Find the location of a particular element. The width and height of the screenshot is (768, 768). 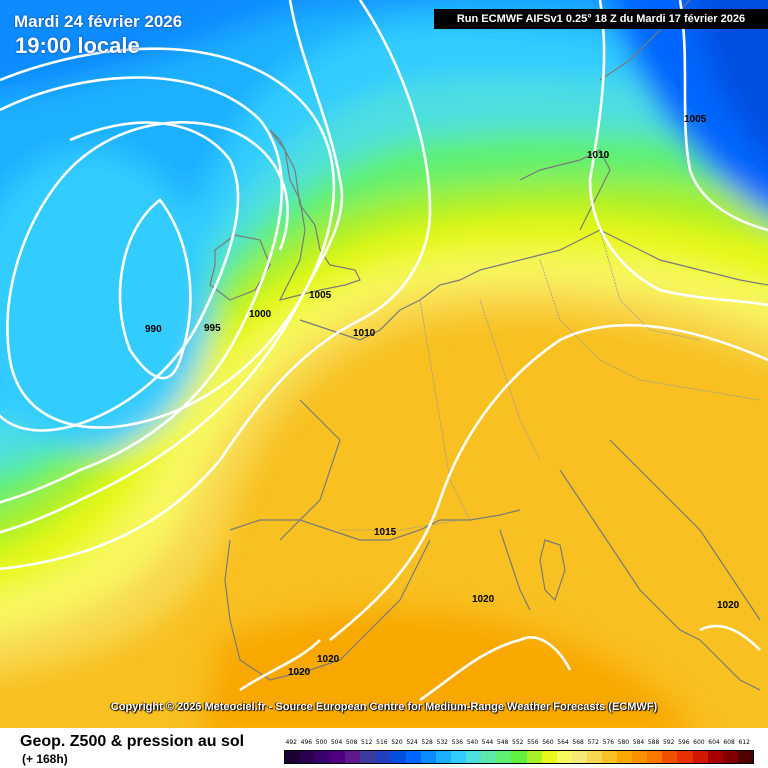

color-scale-label: 556 is located at coordinates (533, 742).